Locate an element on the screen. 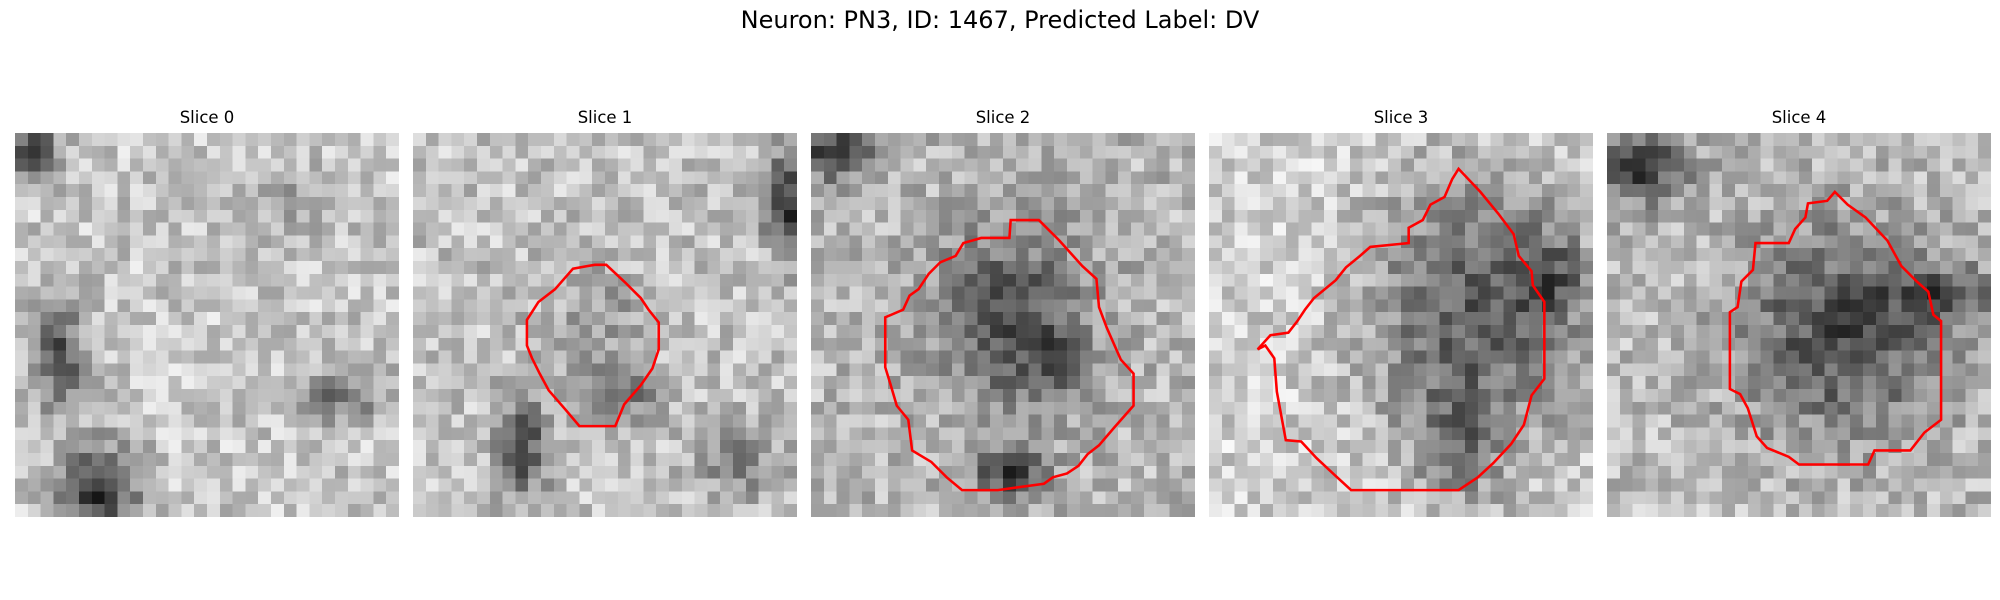 The height and width of the screenshot is (600, 2000). slice-title-2: Slice 2 is located at coordinates (1003, 117).